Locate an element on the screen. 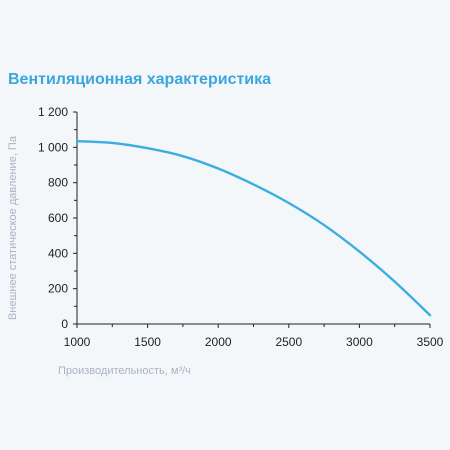  y-ticks: 0 200 400 600 800 1 000 1 200 is located at coordinates (57, 218).